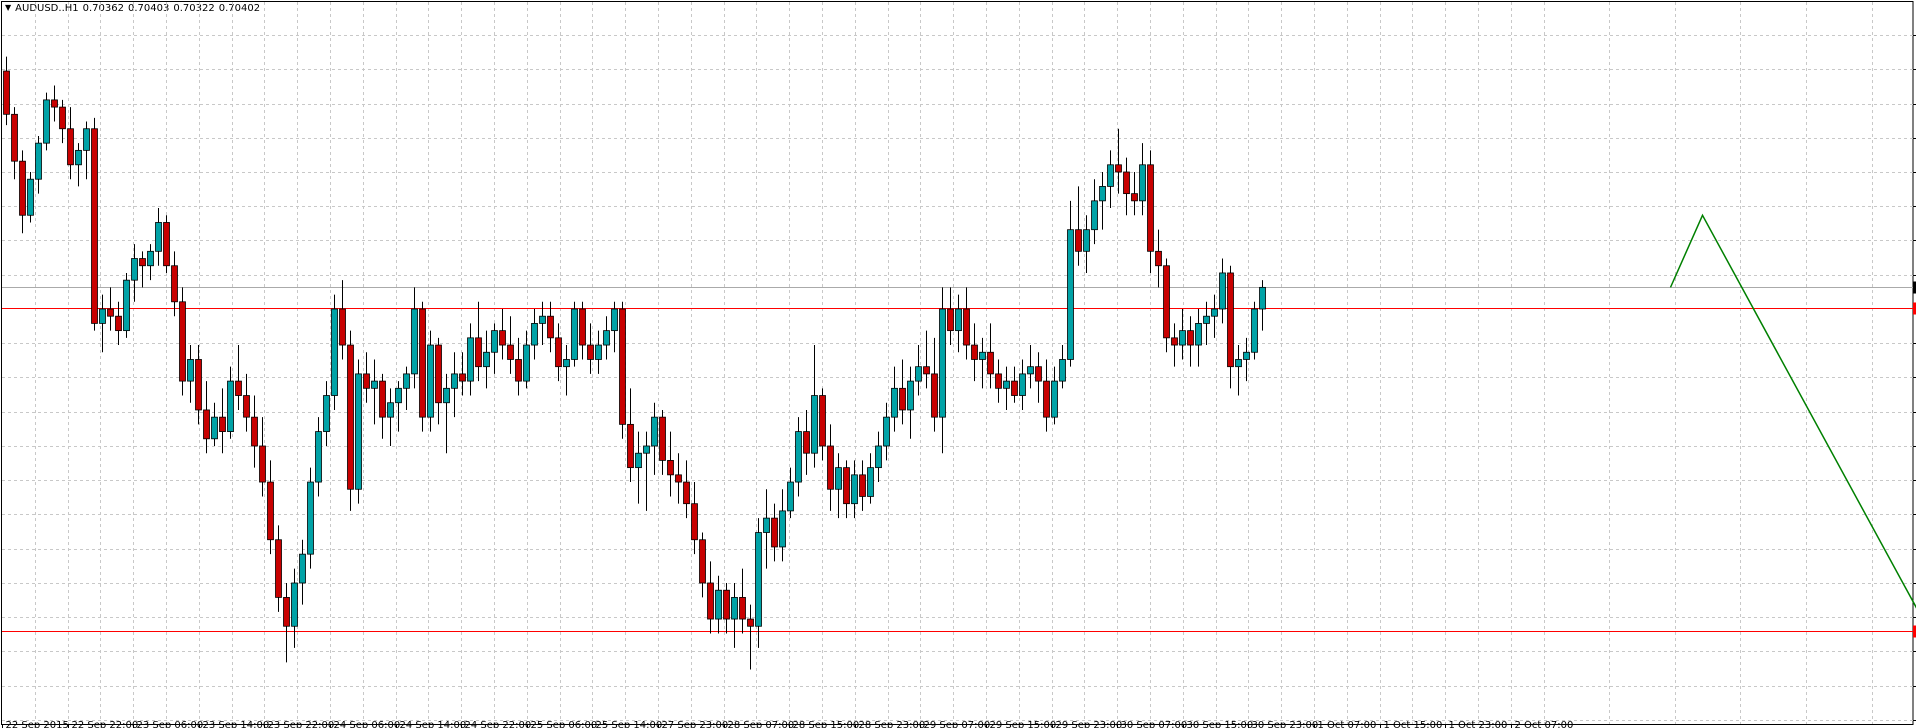 The height and width of the screenshot is (728, 1916). I want to click on x-tick-label: 1 Oct 23:00, so click(1478, 724).